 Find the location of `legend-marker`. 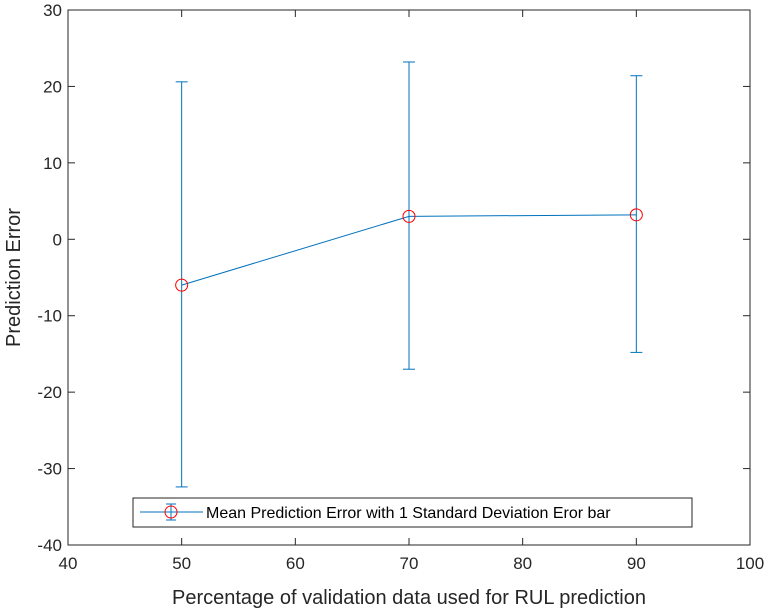

legend-marker is located at coordinates (171, 512).